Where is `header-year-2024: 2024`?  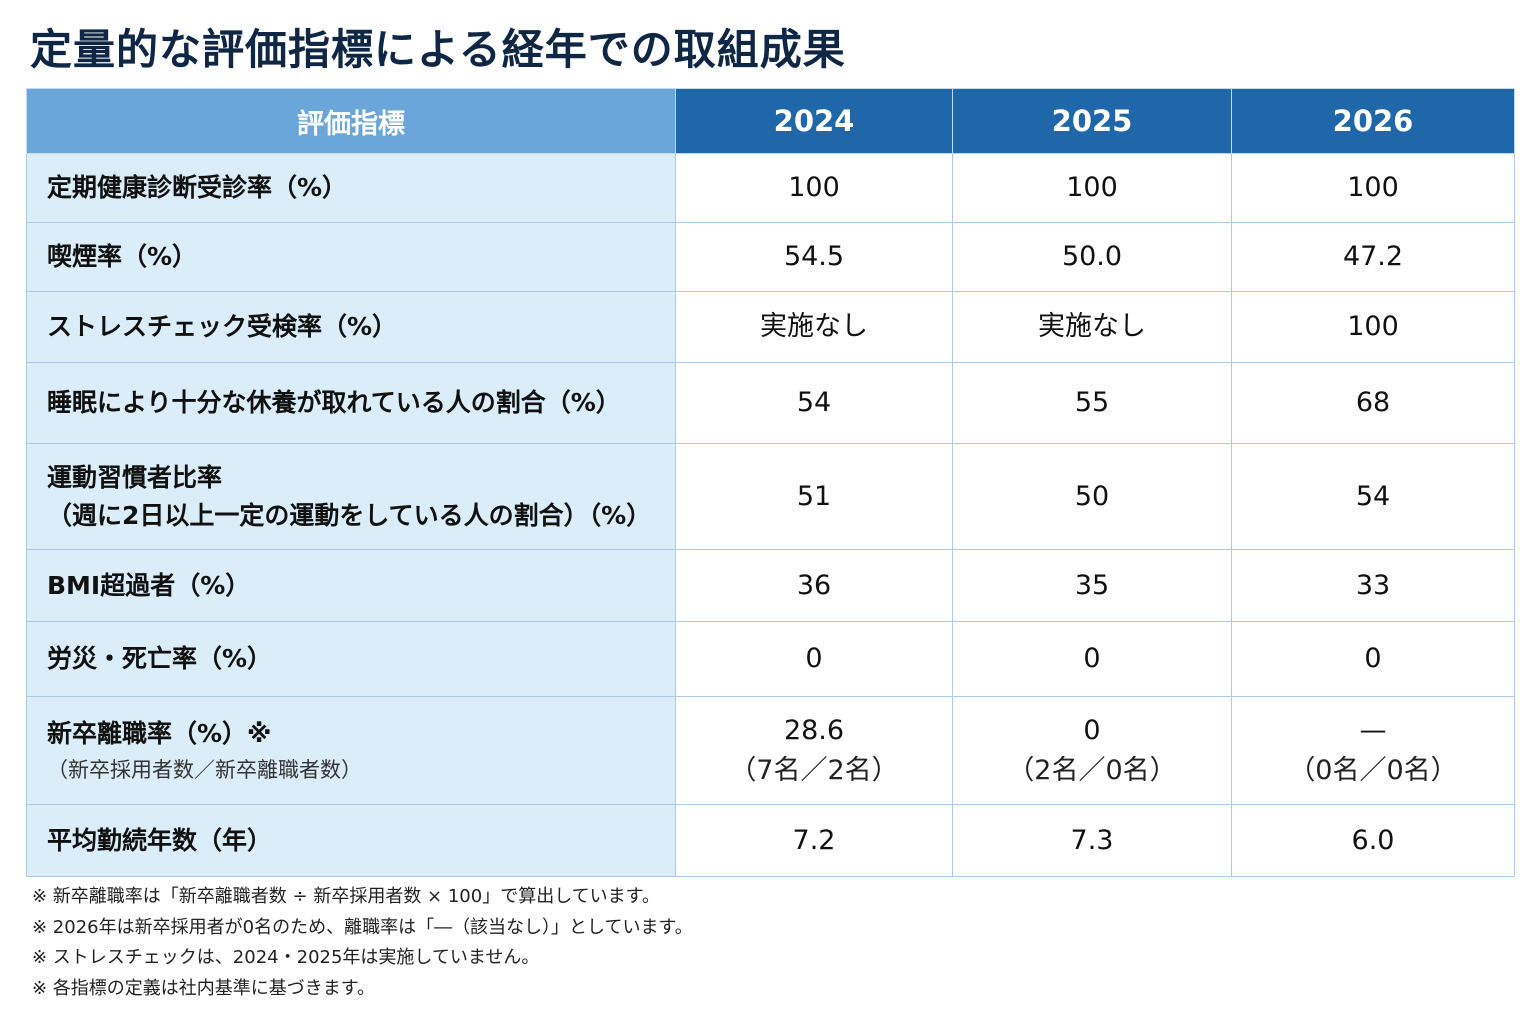
header-year-2024: 2024 is located at coordinates (814, 121).